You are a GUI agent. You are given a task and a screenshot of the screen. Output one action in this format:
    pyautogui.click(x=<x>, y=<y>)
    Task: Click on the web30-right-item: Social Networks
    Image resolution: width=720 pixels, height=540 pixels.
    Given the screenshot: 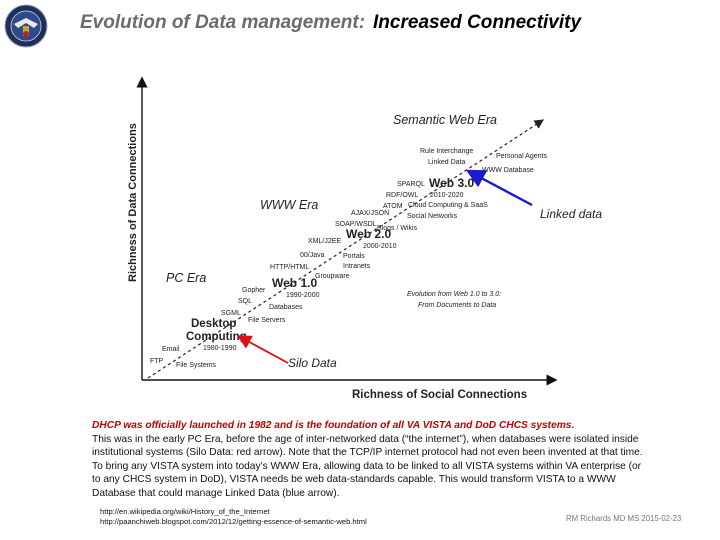 What is the action you would take?
    pyautogui.click(x=432, y=216)
    